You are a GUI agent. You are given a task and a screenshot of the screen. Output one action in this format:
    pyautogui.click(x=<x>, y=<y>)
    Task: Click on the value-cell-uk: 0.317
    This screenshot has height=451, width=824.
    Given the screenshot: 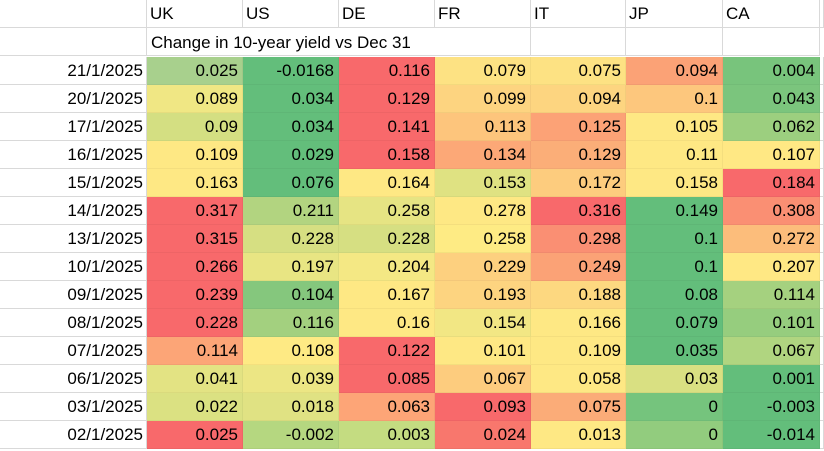 What is the action you would take?
    pyautogui.click(x=195, y=211)
    